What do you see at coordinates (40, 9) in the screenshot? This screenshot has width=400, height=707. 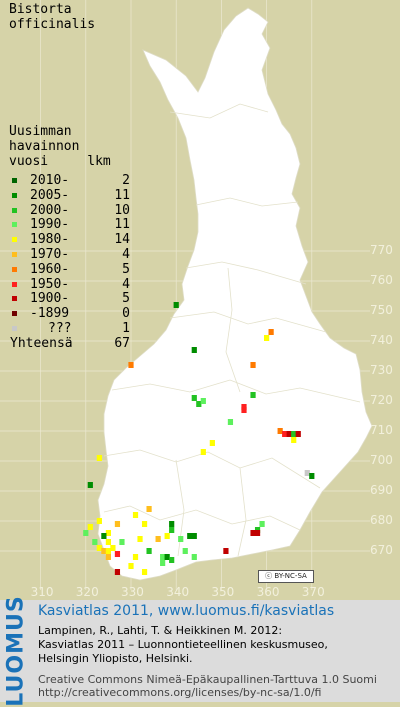 I see `species-name-line1: Bistorta` at bounding box center [40, 9].